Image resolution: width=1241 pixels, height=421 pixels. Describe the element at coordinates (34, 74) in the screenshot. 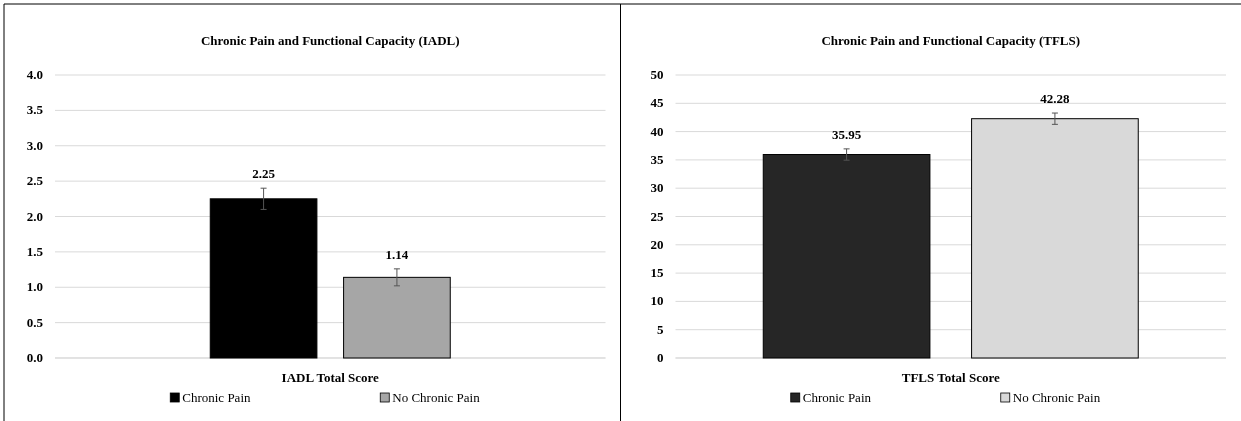

I see `y-tick-label: 4.0` at that location.